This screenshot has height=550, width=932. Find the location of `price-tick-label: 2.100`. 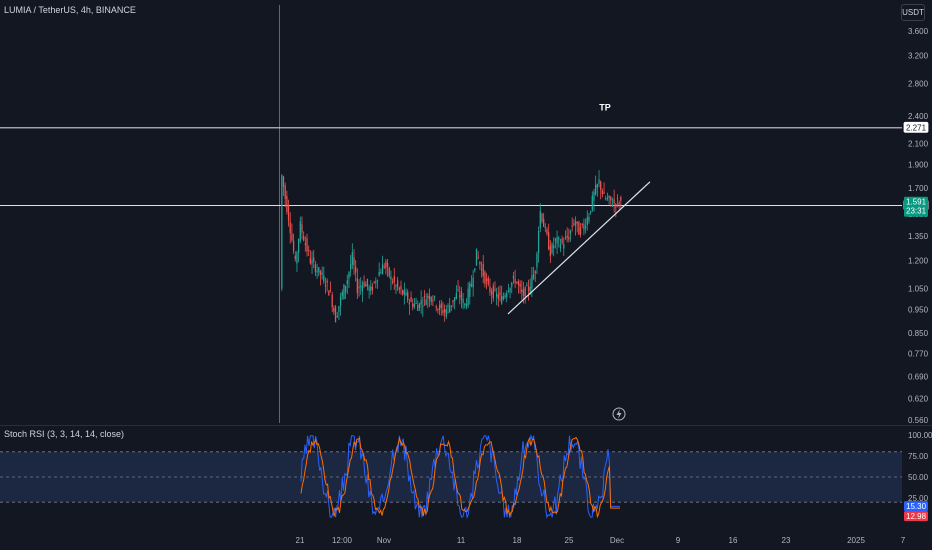

price-tick-label: 2.100 is located at coordinates (918, 144).